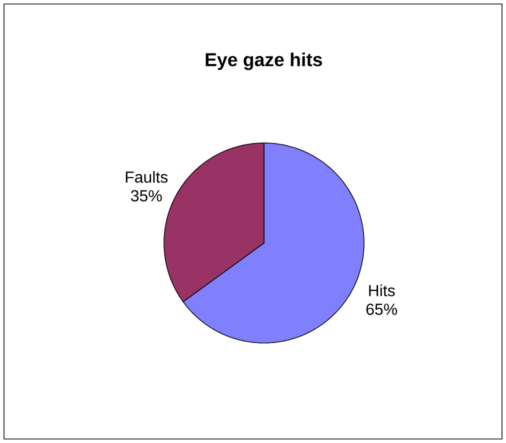  Describe the element at coordinates (264, 61) in the screenshot. I see `chart-title: Eye gaze hits` at that location.